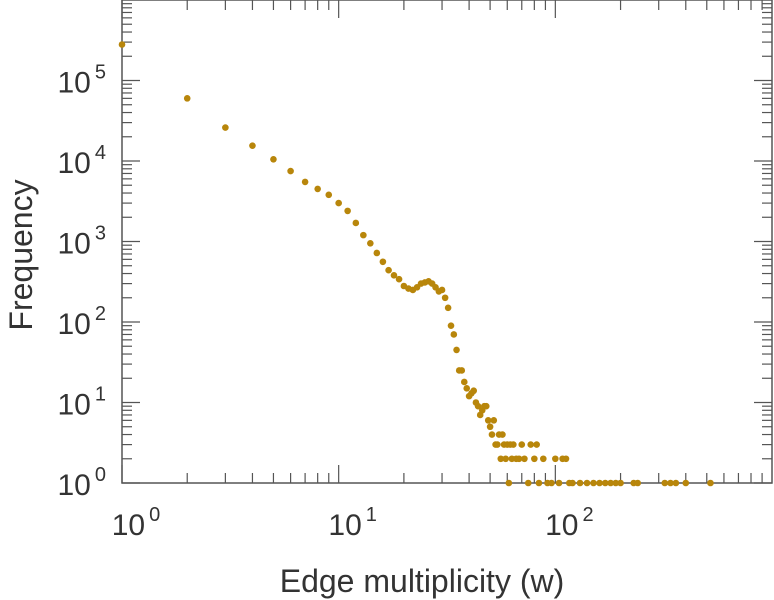 The height and width of the screenshot is (600, 774). I want to click on x-axis-tick-labels: 10 0 10 1 10 2, so click(353, 523).